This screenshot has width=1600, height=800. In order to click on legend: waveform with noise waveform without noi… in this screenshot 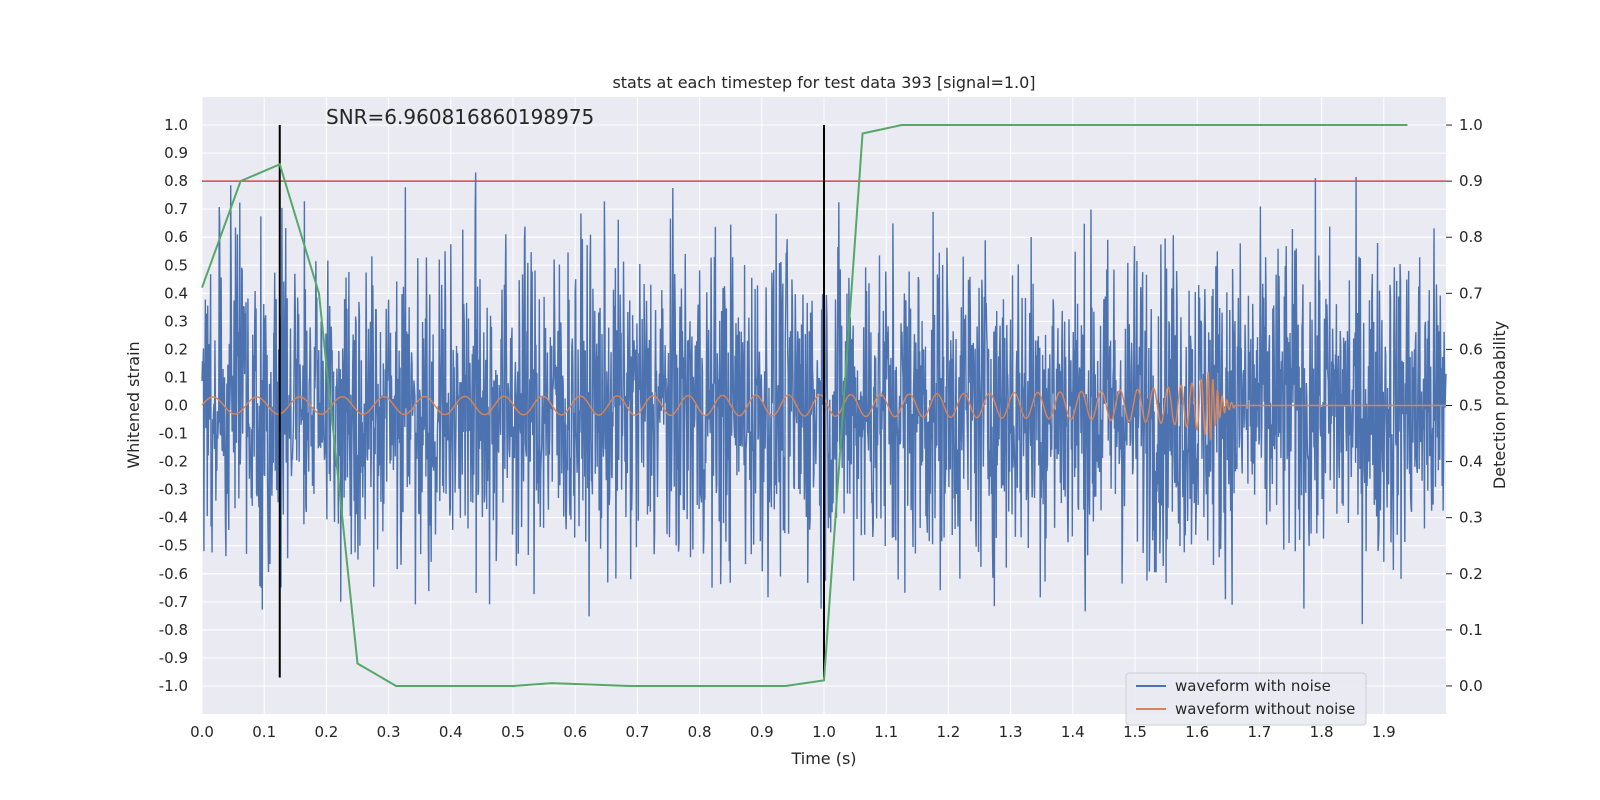, I will do `click(1246, 699)`.